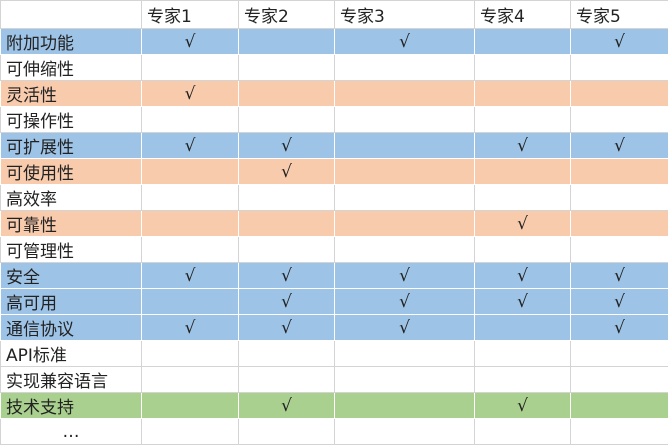  Describe the element at coordinates (71, 172) in the screenshot. I see `row-label-cell: 可使用性` at that location.